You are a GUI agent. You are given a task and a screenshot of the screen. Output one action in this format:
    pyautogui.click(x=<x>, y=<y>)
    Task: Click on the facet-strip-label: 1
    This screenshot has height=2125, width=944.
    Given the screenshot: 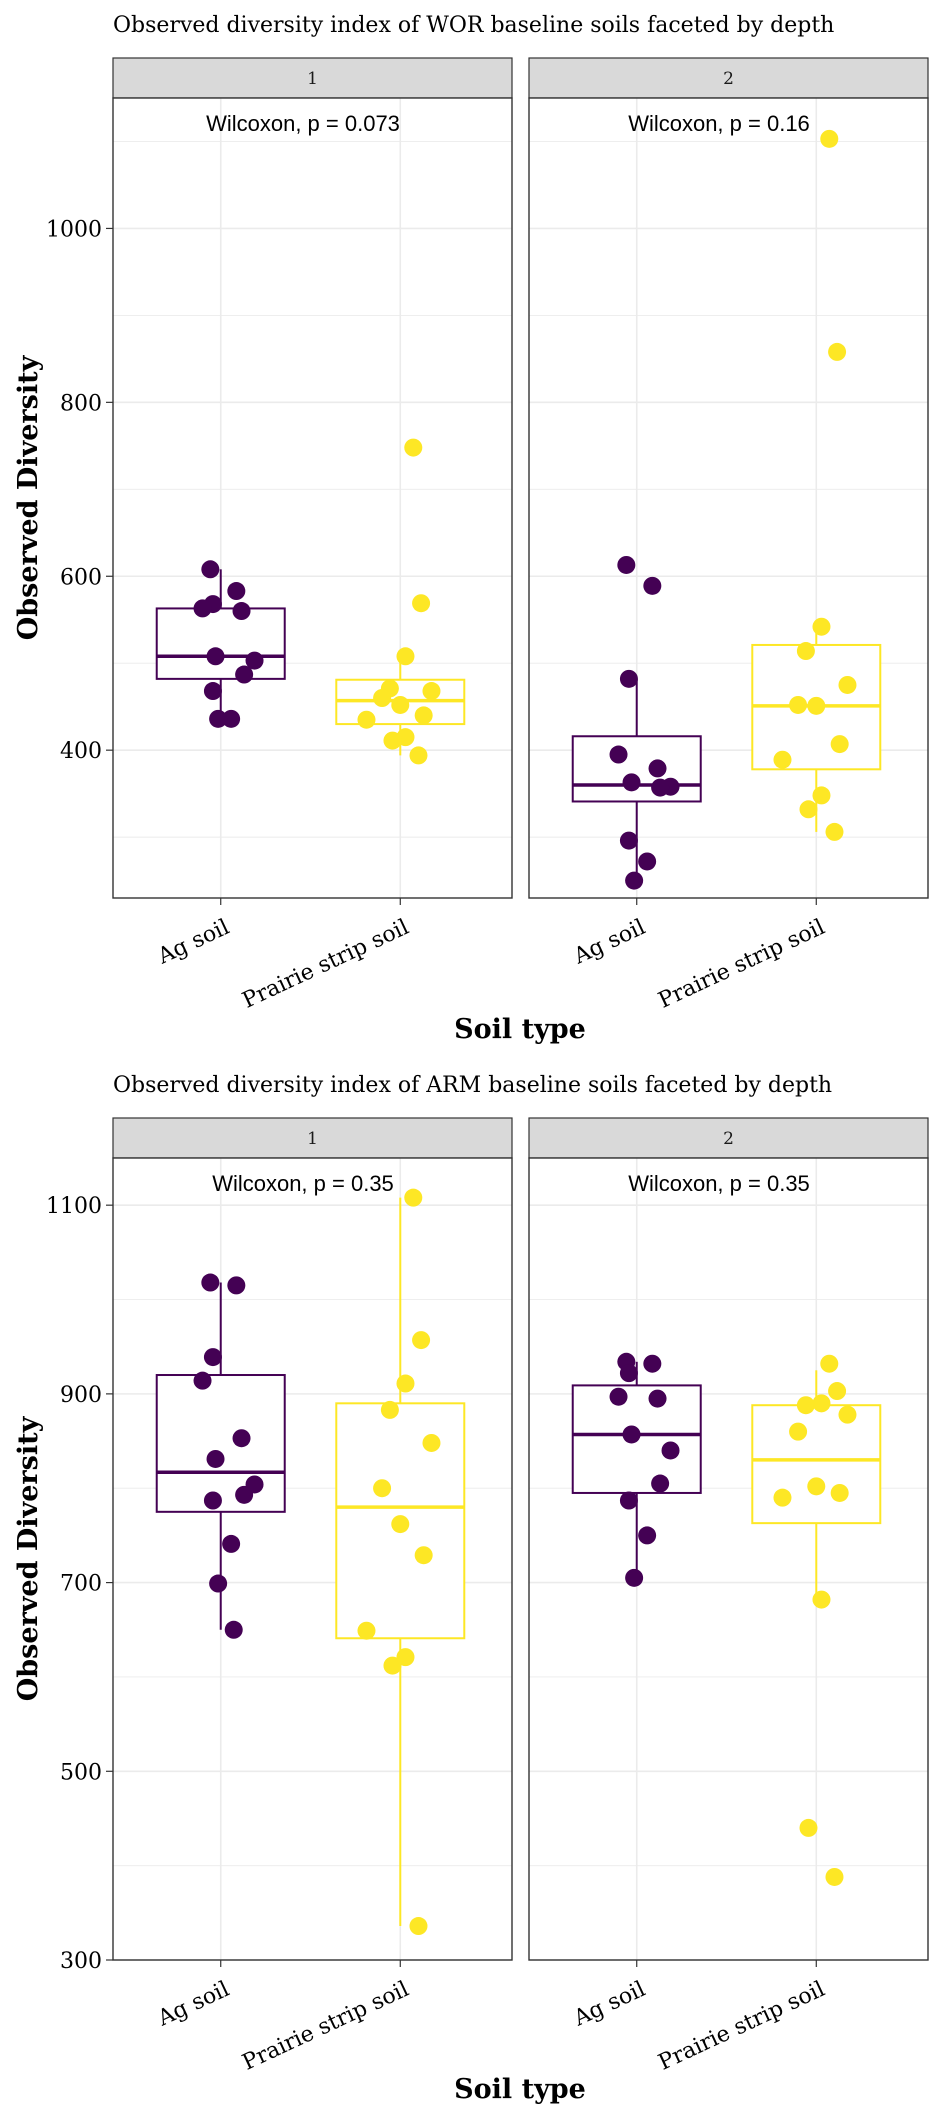 What is the action you would take?
    pyautogui.click(x=312, y=1139)
    